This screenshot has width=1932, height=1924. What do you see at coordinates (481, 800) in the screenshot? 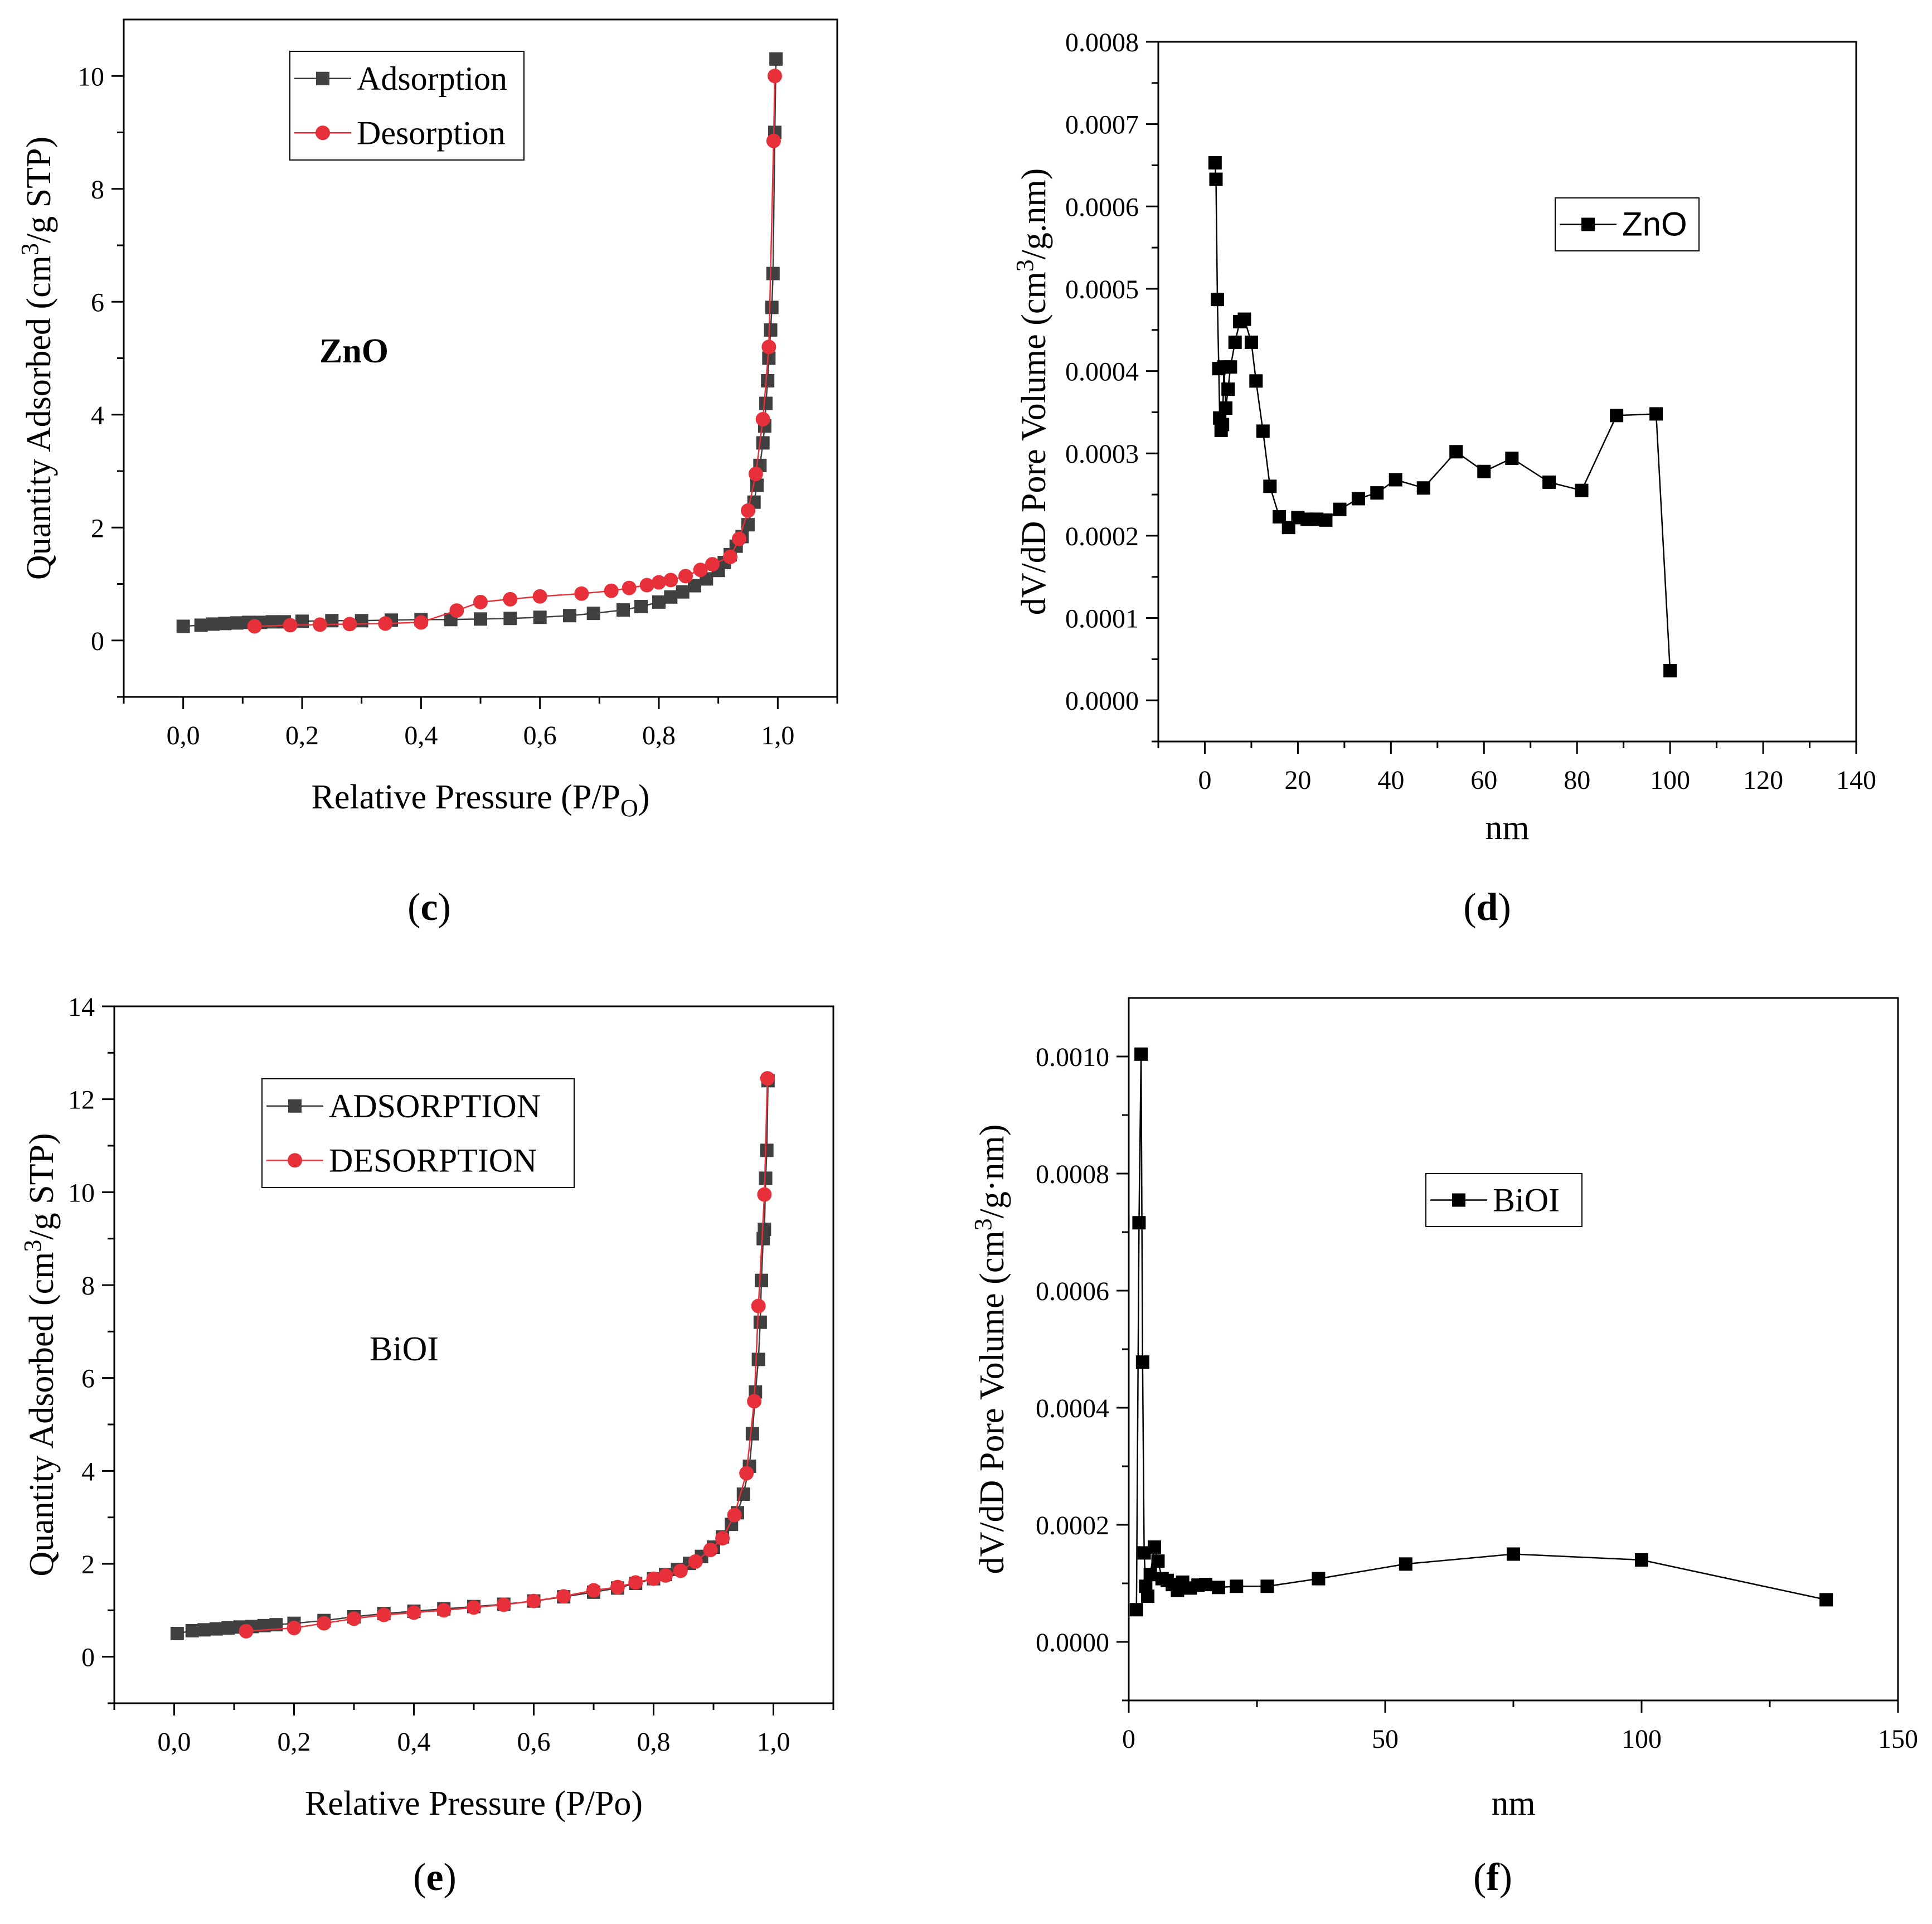
I see `x-axis-title: Relative Pressure (P/PO)` at bounding box center [481, 800].